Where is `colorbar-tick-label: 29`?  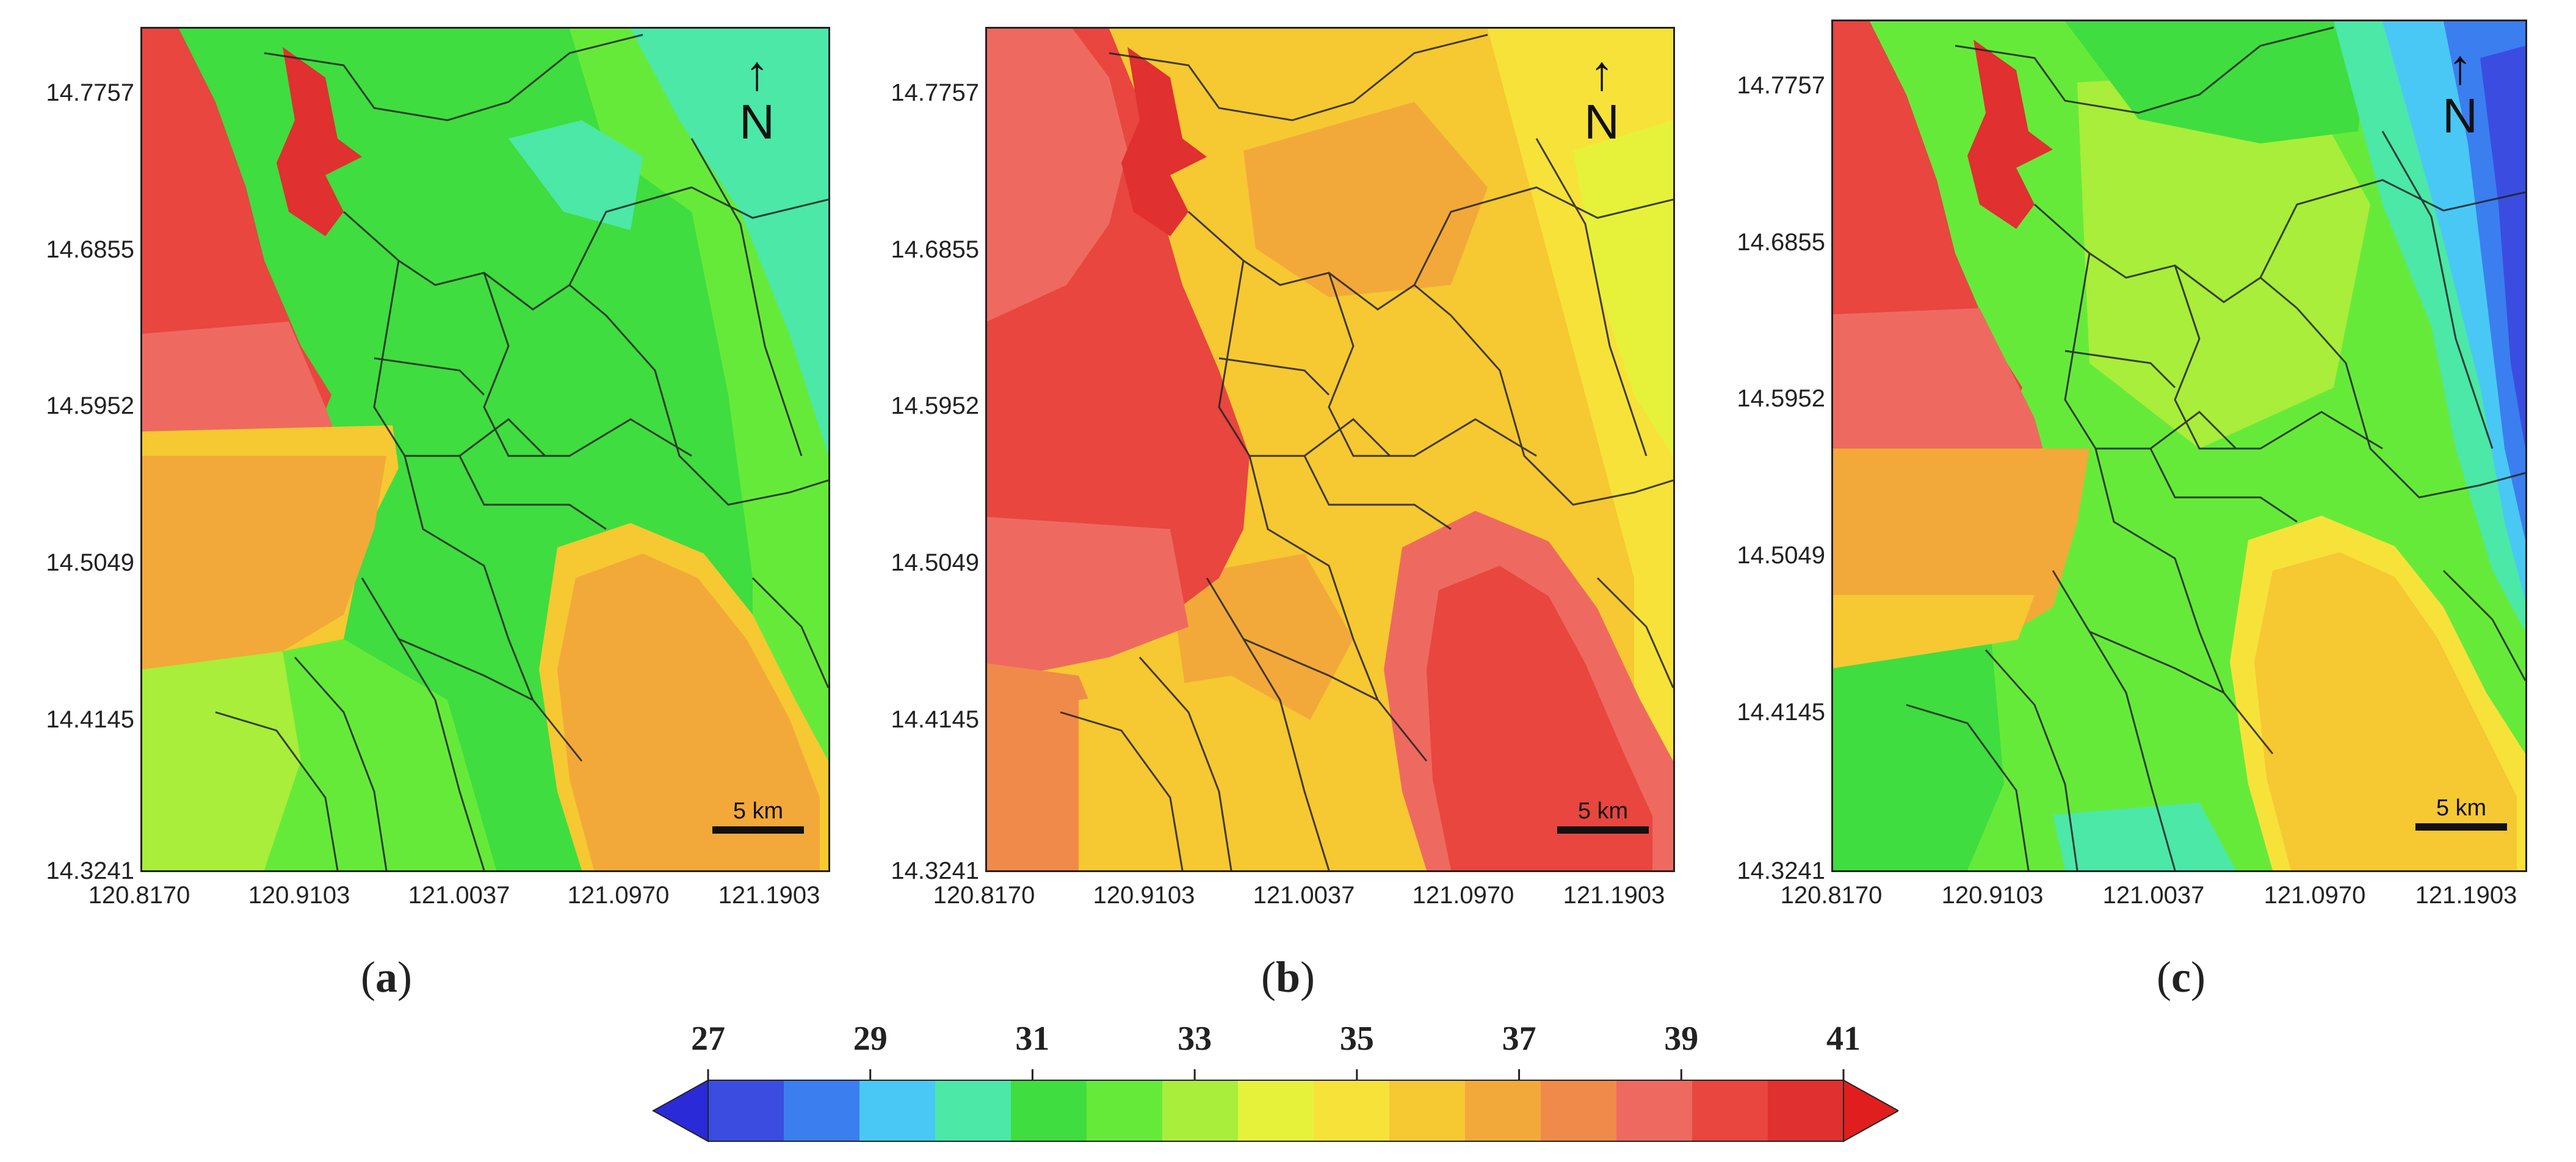 colorbar-tick-label: 29 is located at coordinates (870, 1039).